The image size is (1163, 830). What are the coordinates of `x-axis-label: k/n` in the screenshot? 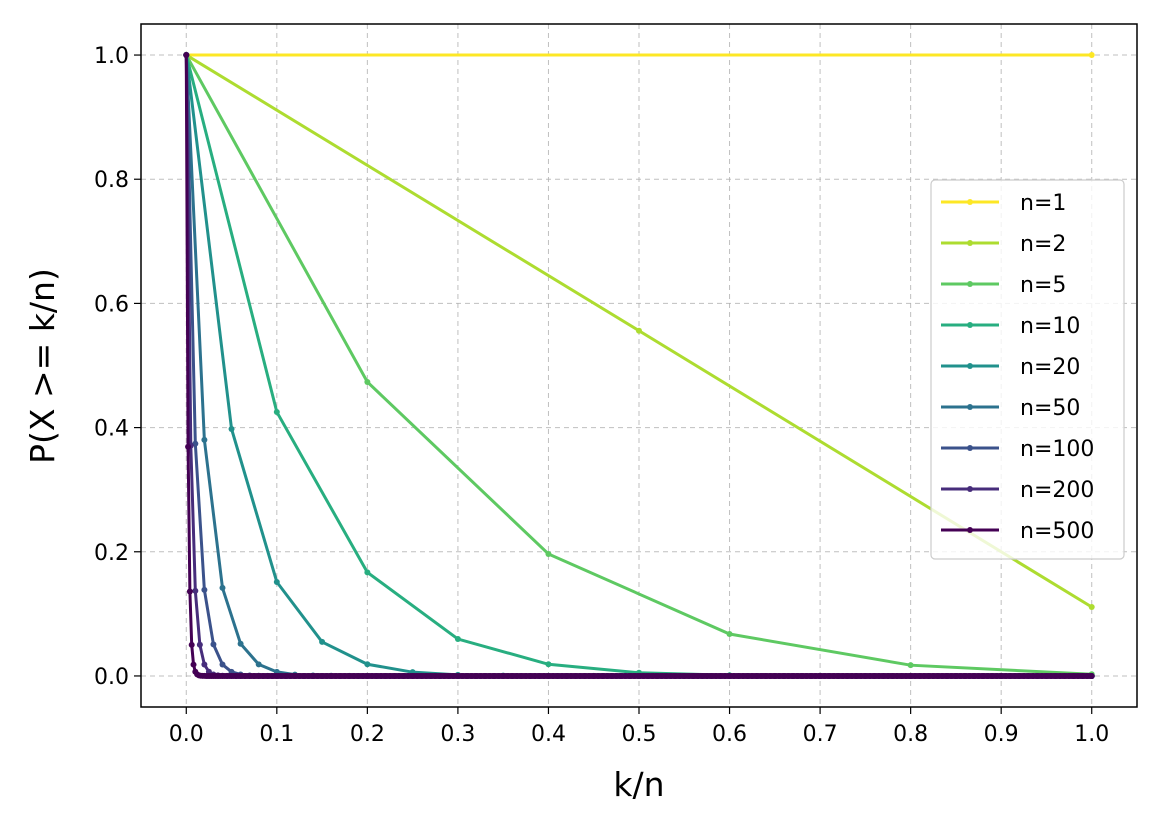 It's located at (638, 784).